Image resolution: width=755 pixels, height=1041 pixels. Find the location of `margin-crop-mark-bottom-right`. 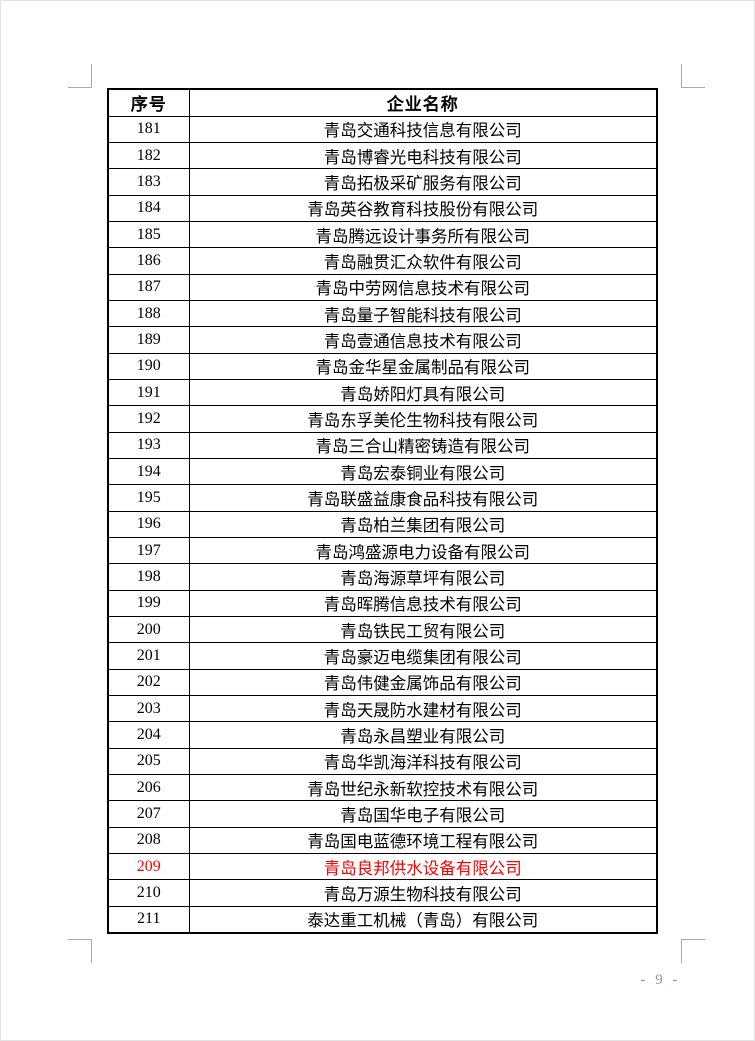

margin-crop-mark-bottom-right is located at coordinates (693, 951).